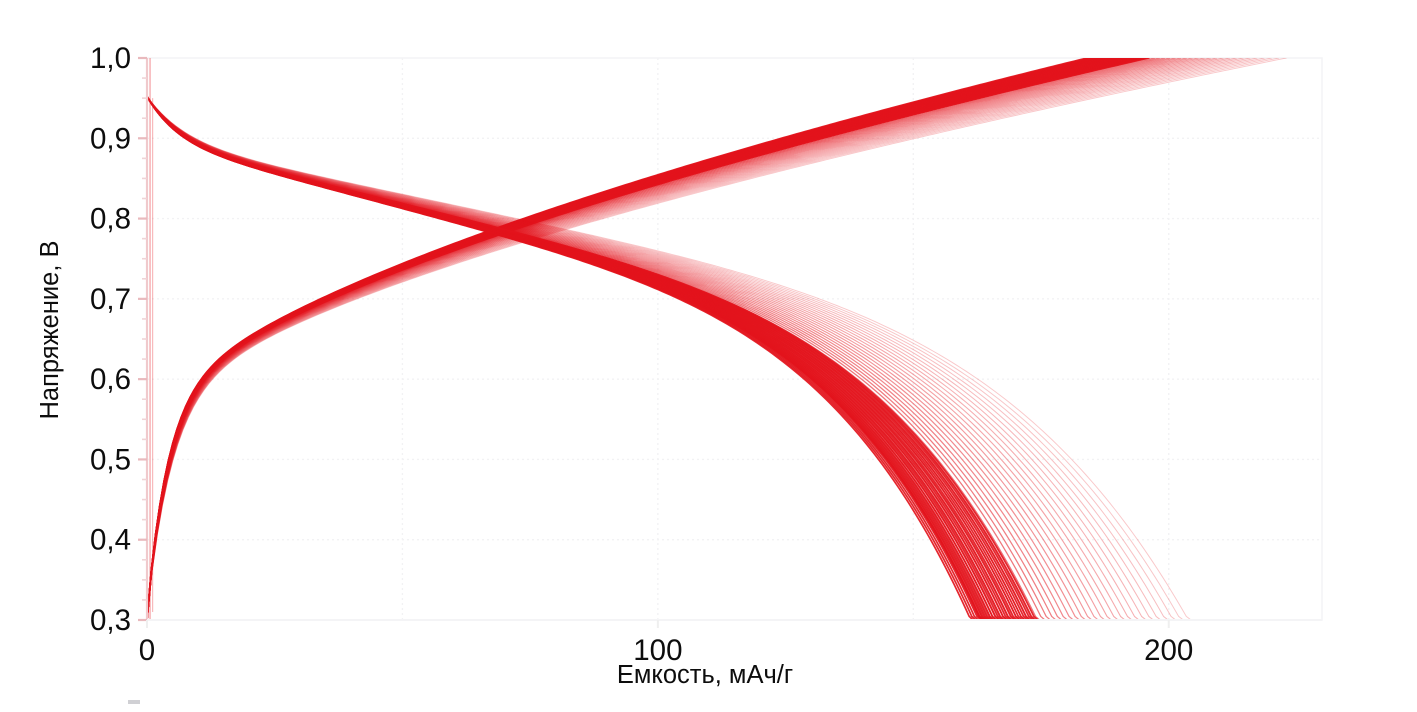 The height and width of the screenshot is (712, 1417). I want to click on y-axis-label: Напряжение, В, so click(50, 329).